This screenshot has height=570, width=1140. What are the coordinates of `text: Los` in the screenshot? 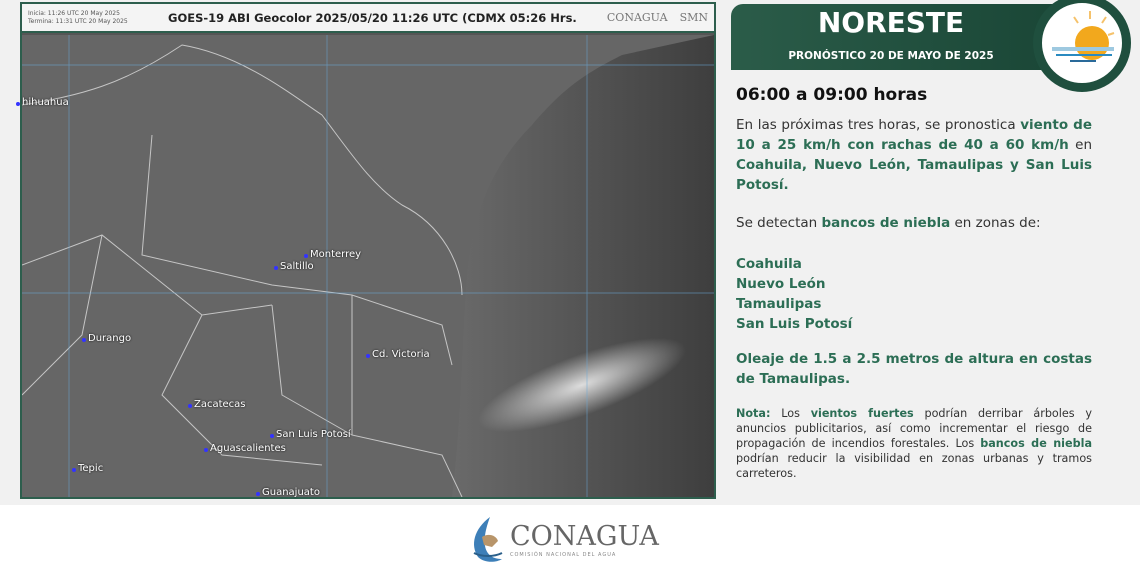 It's located at (790, 413).